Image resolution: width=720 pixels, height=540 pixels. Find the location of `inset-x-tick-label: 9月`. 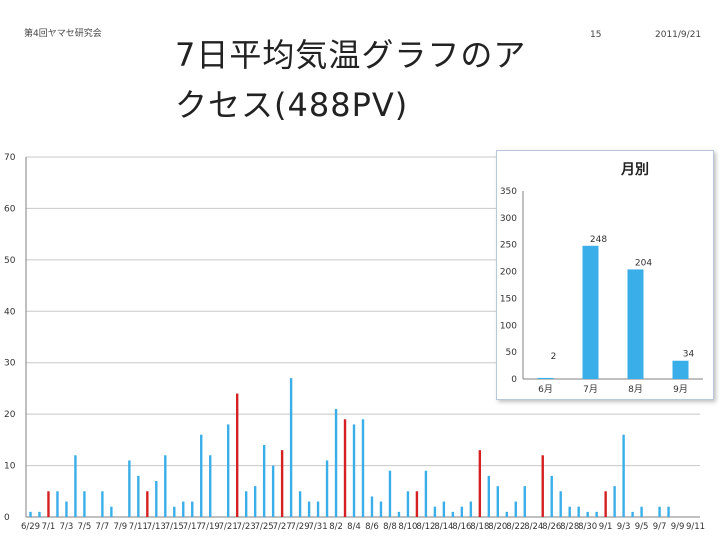

inset-x-tick-label: 9月 is located at coordinates (680, 389).